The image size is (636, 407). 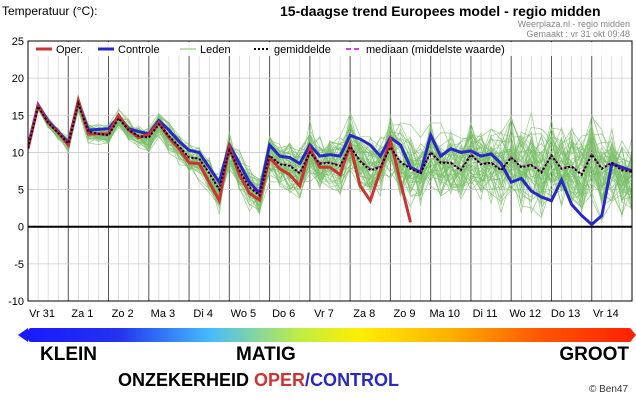 I want to click on scale-right-arrow, so click(x=633, y=335).